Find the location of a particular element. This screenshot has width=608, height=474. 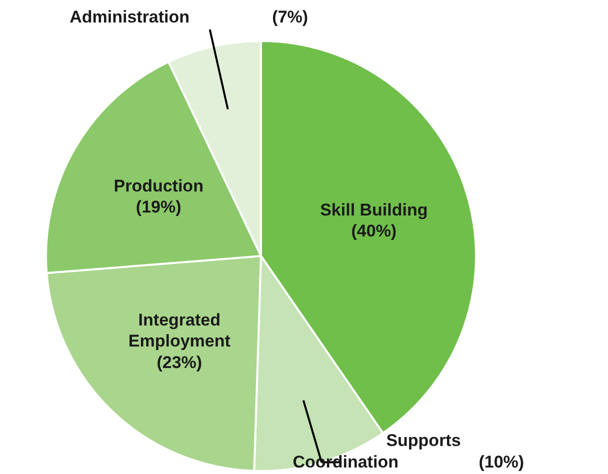

data-label: (19%) is located at coordinates (159, 207).